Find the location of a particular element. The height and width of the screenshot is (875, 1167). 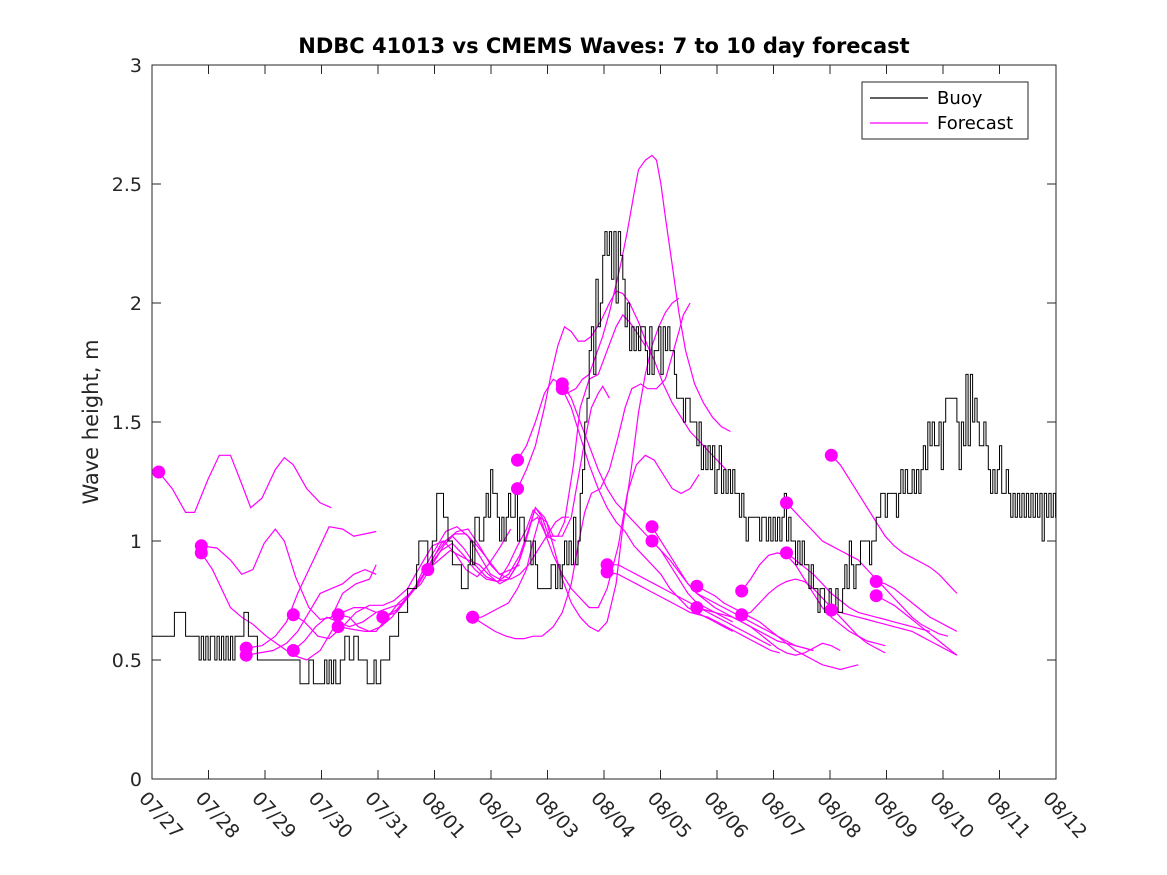

x-tick-label: 08/08 is located at coordinates (838, 815).